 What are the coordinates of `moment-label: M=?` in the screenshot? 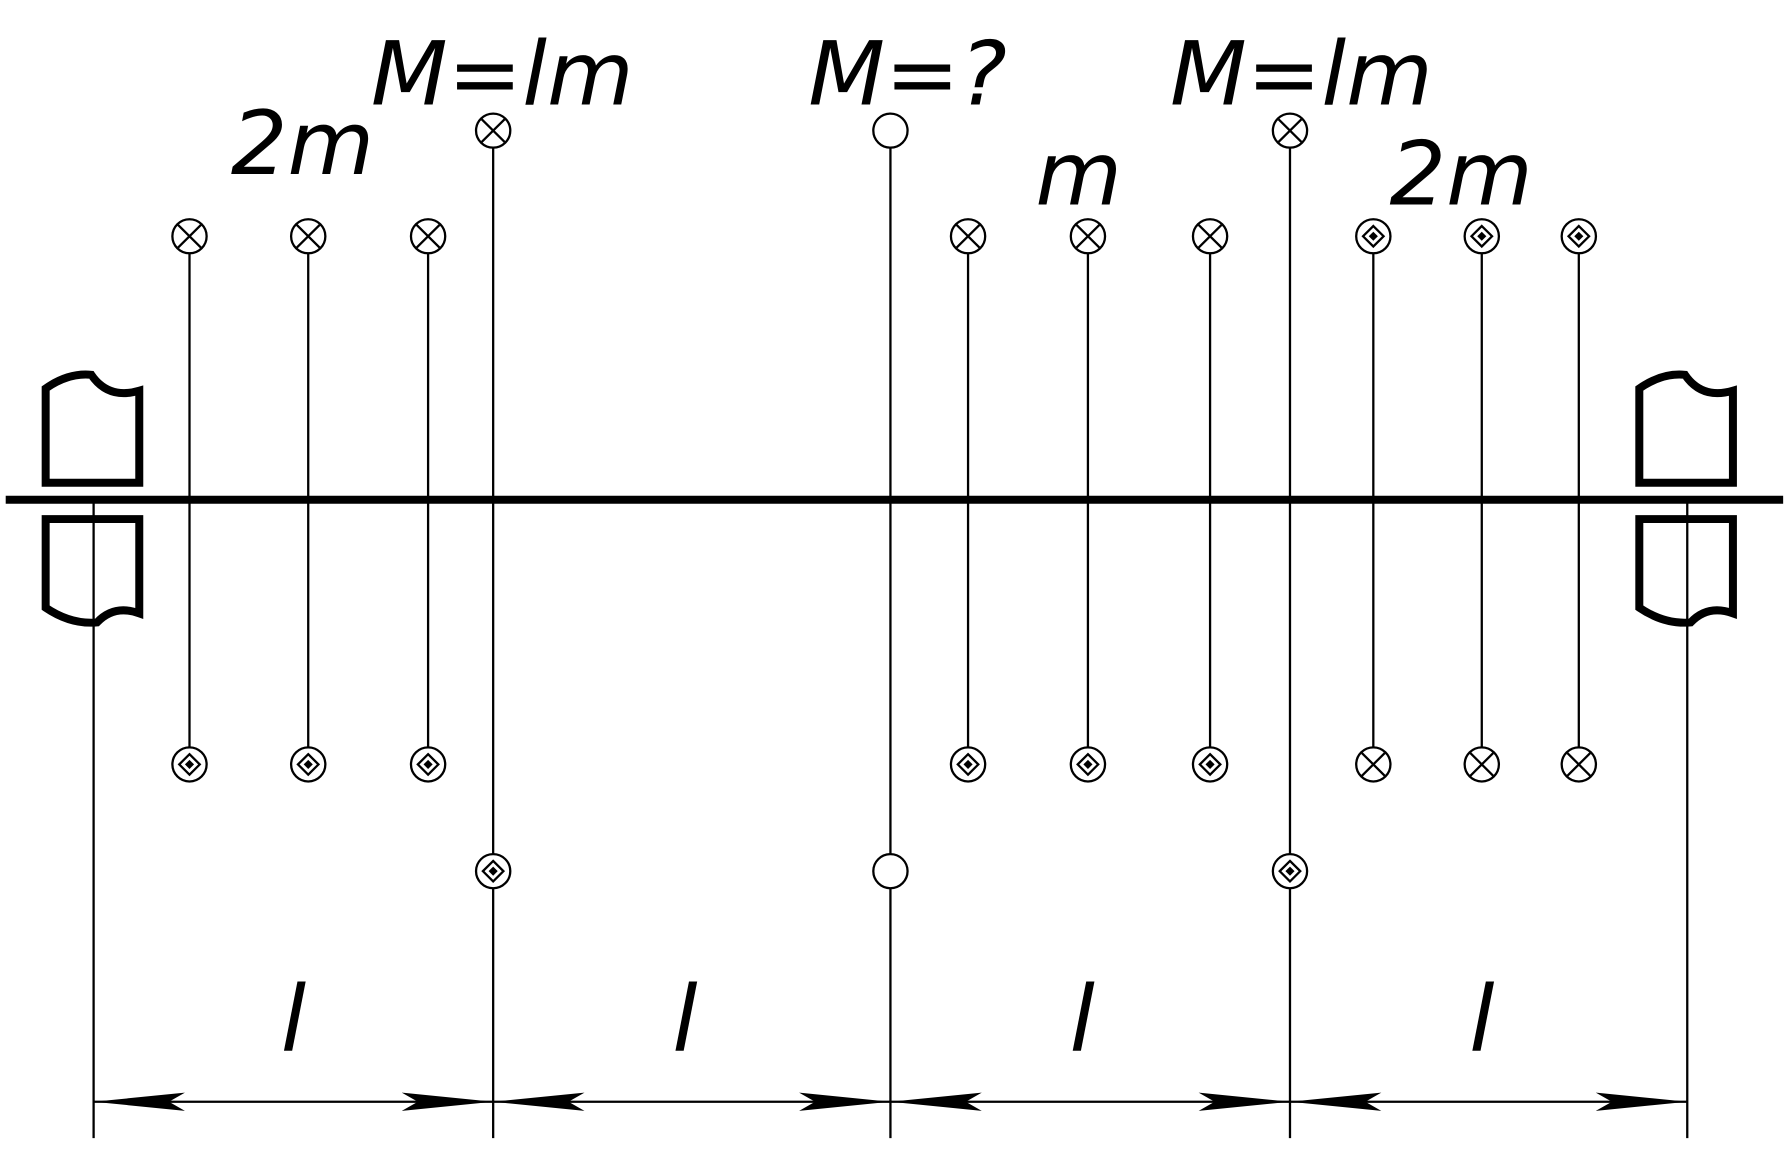 It's located at (907, 74).